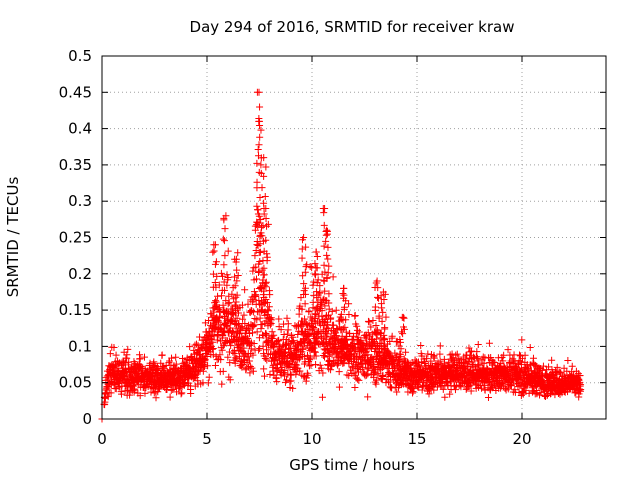 The width and height of the screenshot is (640, 480). What do you see at coordinates (75, 310) in the screenshot?
I see `y-tick-label: 0.15` at bounding box center [75, 310].